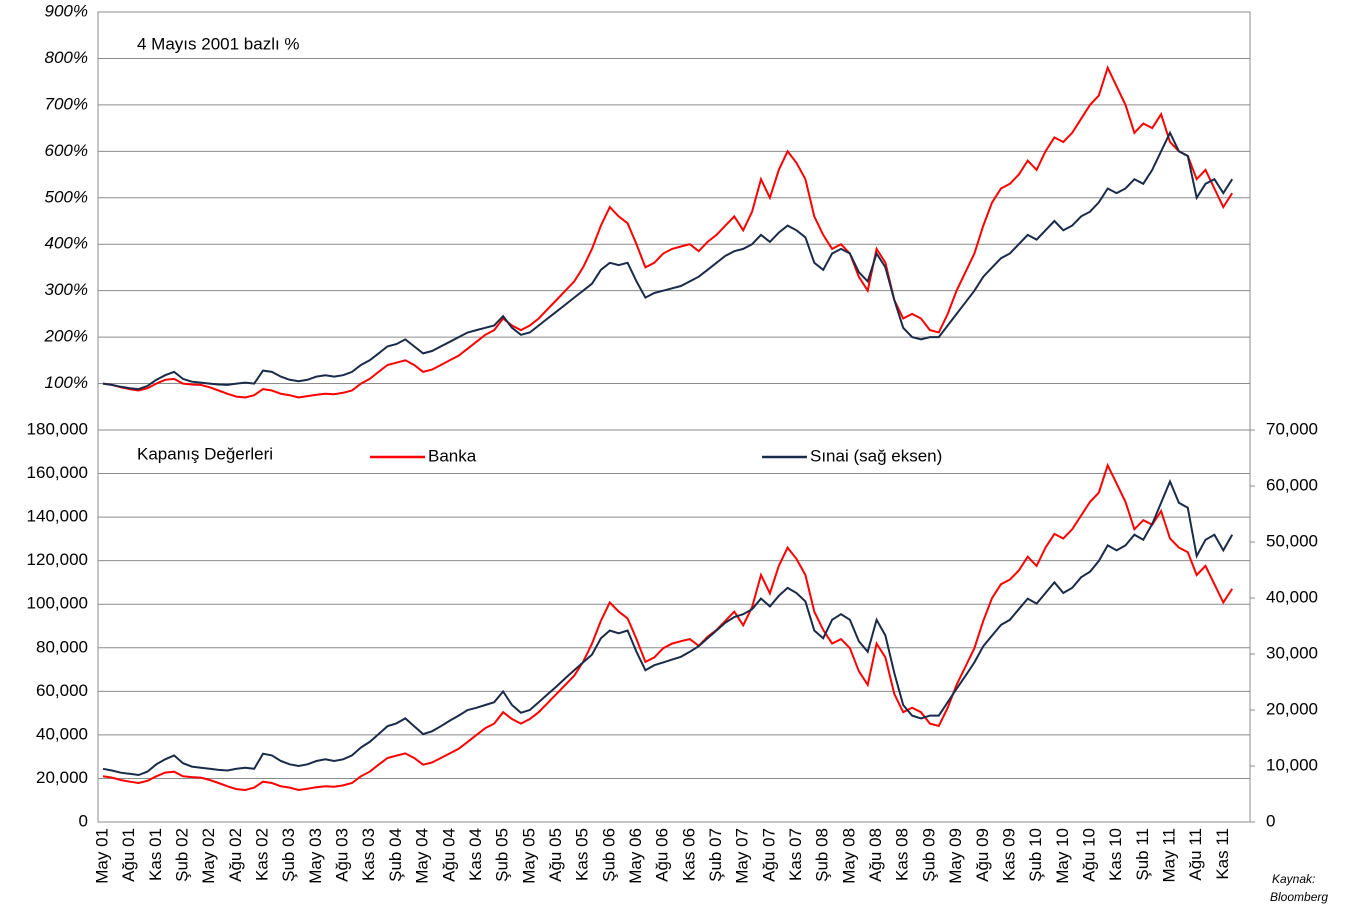  I want to click on x-tick-label: Kas 08, so click(902, 854).